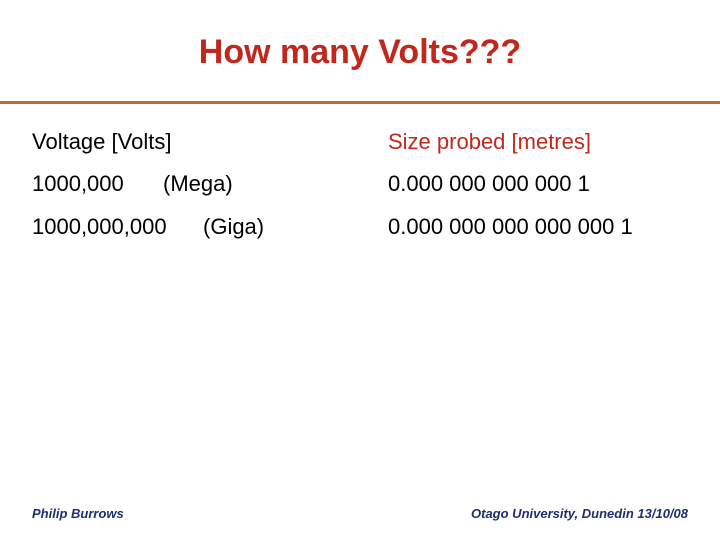 This screenshot has height=540, width=720. Describe the element at coordinates (360, 52) in the screenshot. I see `slide-title: How many Volts???` at that location.